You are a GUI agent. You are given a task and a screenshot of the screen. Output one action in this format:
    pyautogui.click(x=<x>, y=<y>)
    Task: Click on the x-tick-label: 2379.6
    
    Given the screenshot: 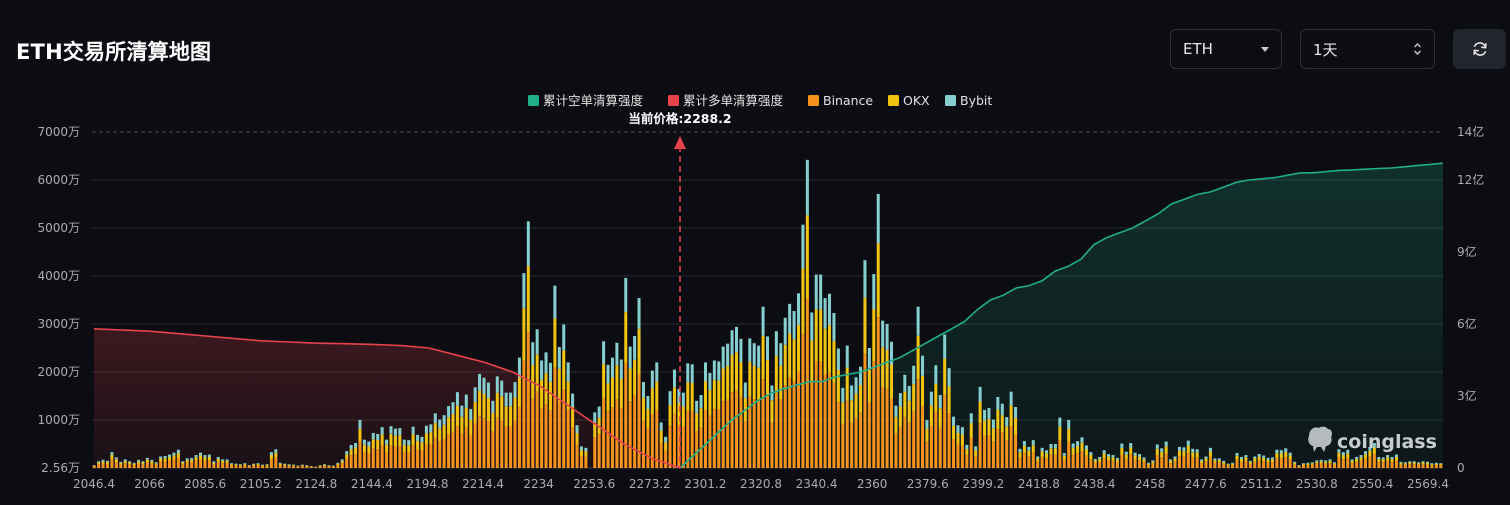 What is the action you would take?
    pyautogui.click(x=928, y=484)
    